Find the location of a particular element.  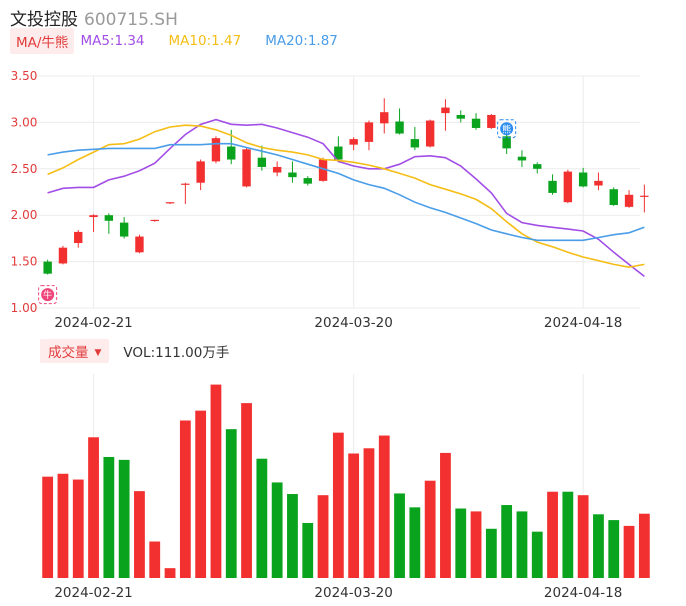

y-tick-label: 2.00 is located at coordinates (24, 215).